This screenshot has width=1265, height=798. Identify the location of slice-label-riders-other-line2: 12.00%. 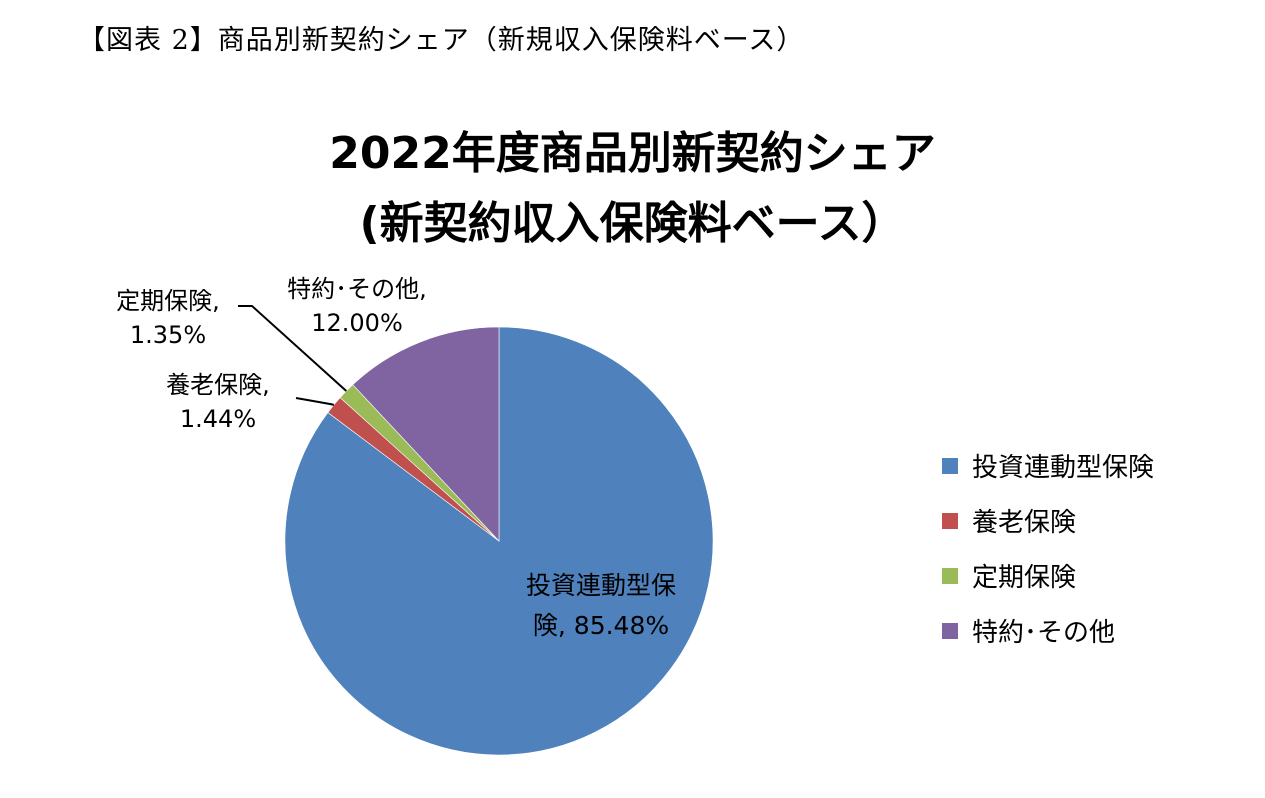
(357, 323).